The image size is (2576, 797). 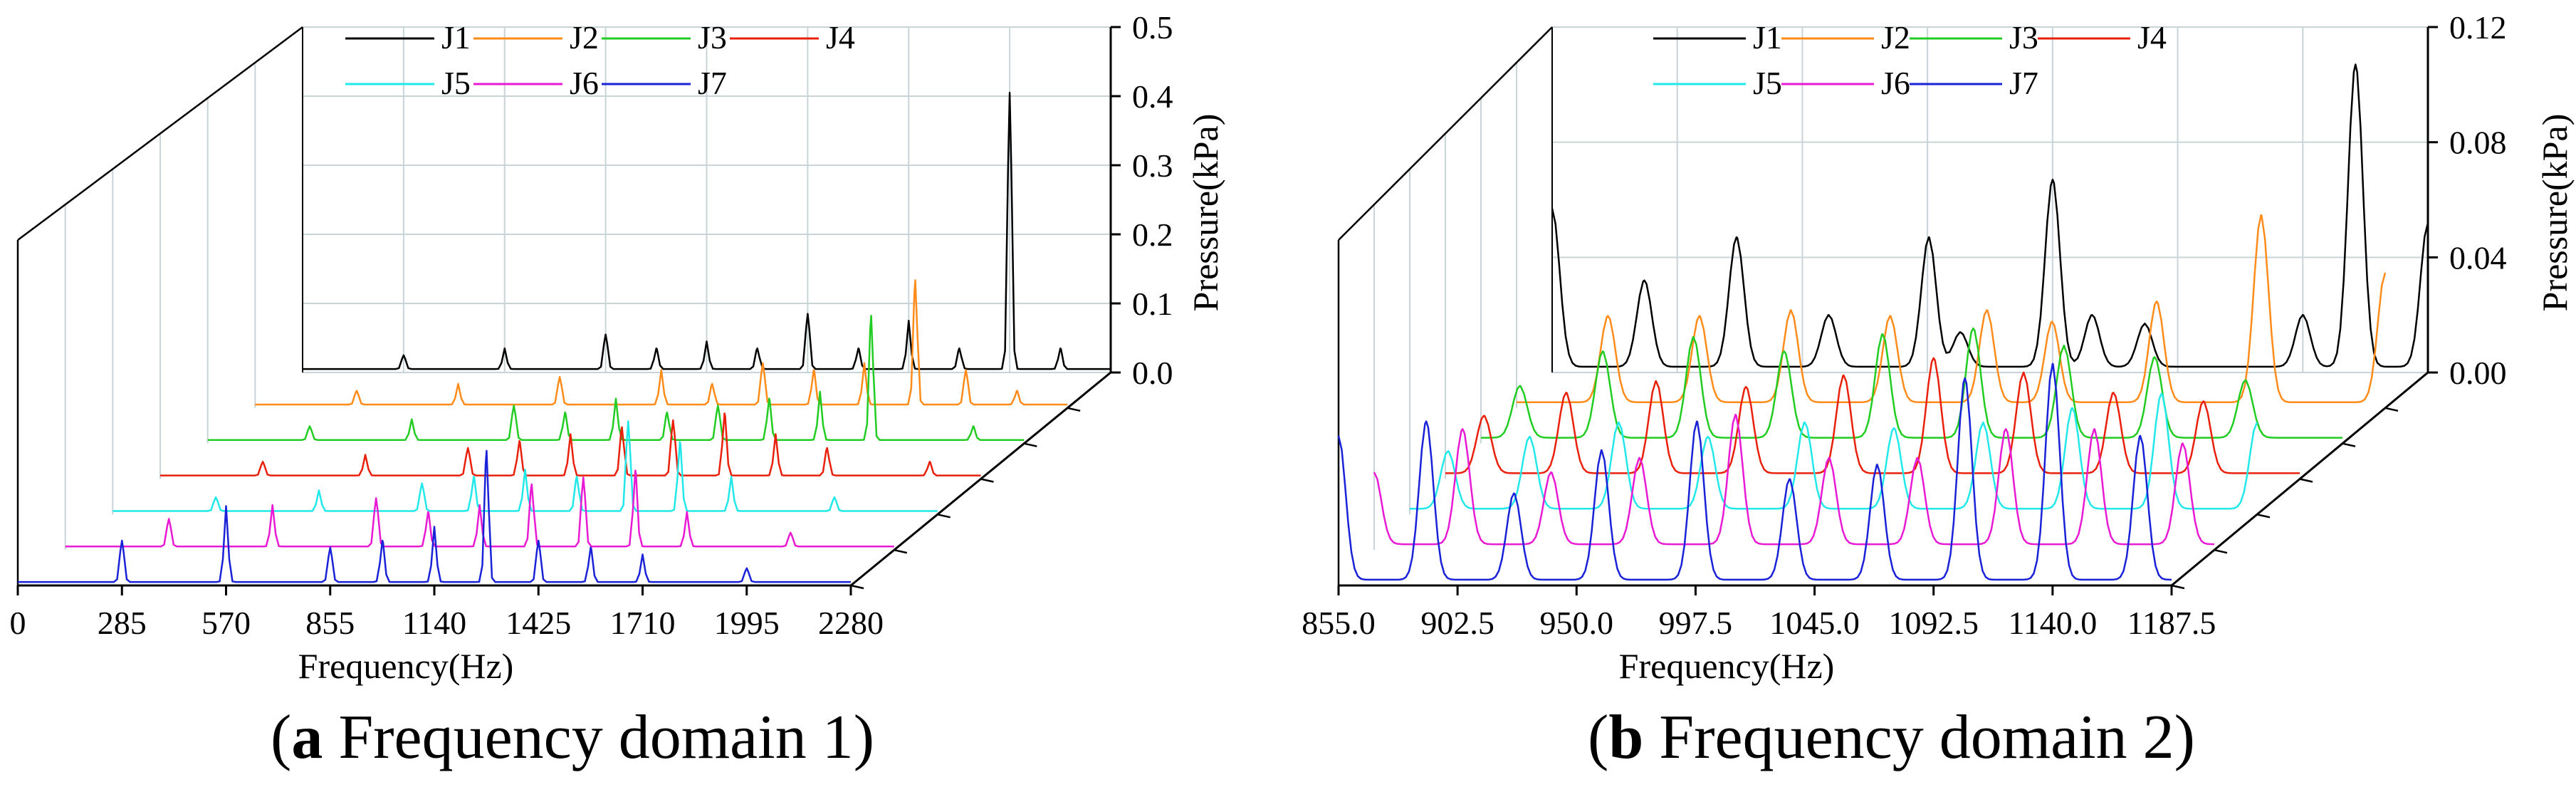 I want to click on x-tick-label: 997.5, so click(x=1696, y=623).